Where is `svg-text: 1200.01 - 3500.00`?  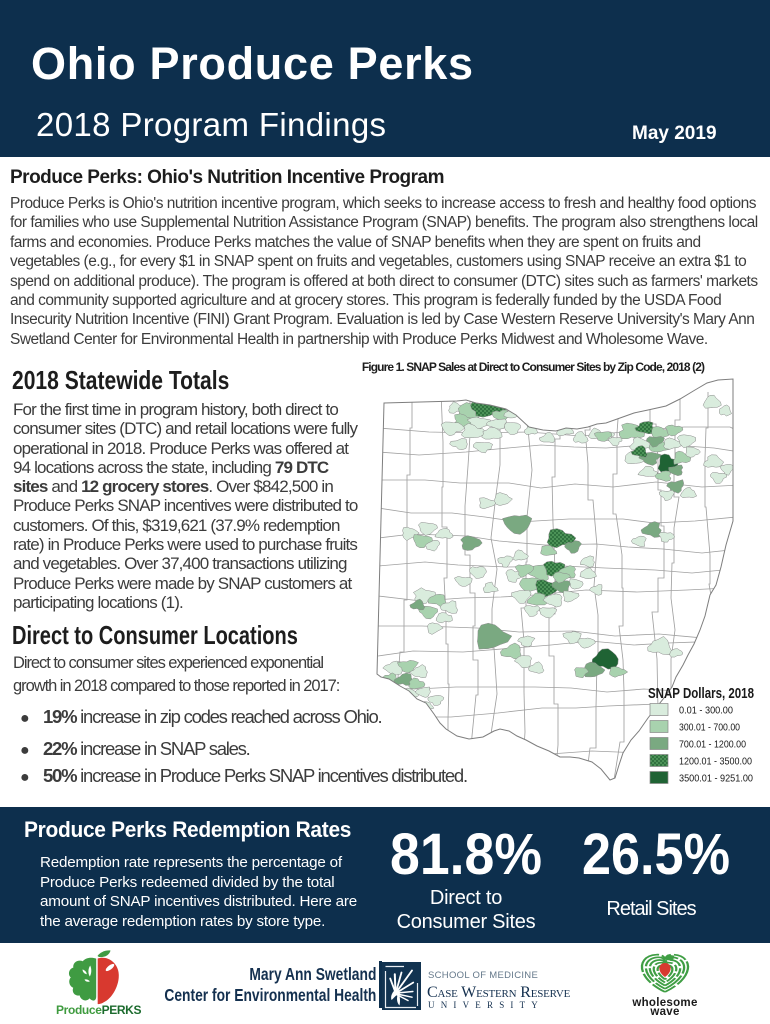 svg-text: 1200.01 - 3500.00 is located at coordinates (715, 762).